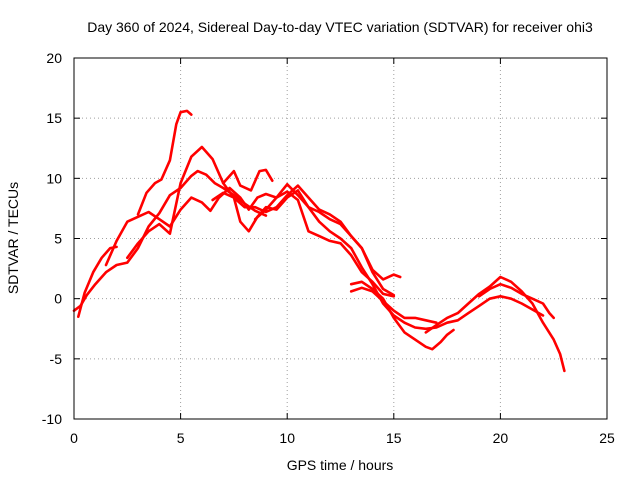 The image size is (640, 480). I want to click on x-tick-label: 25, so click(607, 438).